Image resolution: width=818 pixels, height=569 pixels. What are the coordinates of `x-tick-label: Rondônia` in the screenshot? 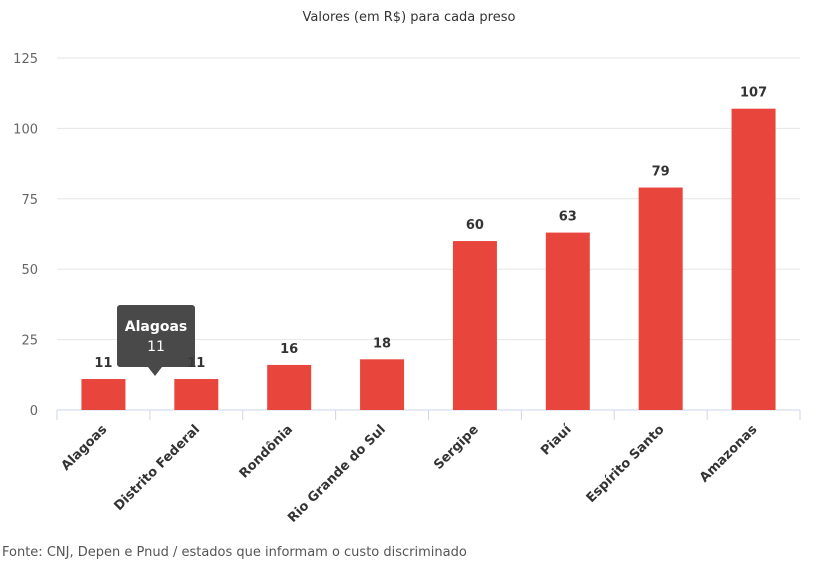 It's located at (266, 451).